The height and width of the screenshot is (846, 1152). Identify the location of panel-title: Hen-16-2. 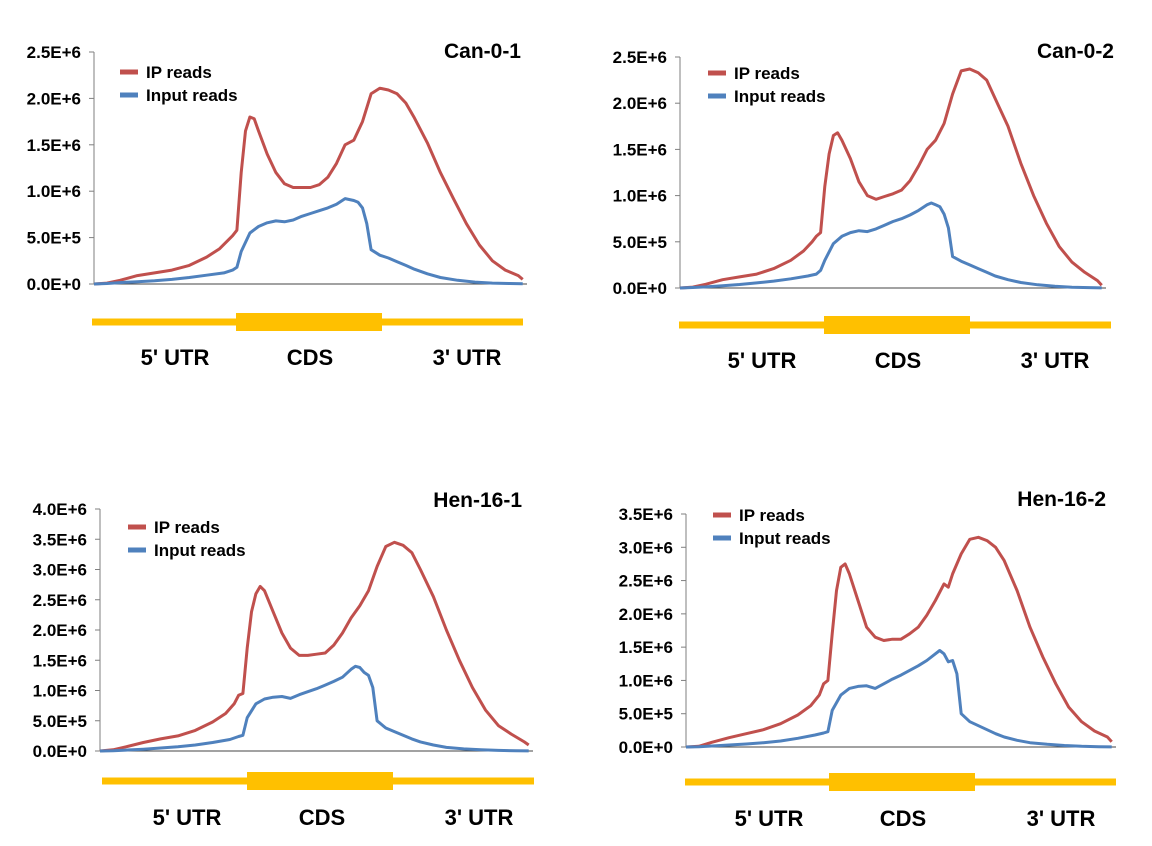
(1061, 499).